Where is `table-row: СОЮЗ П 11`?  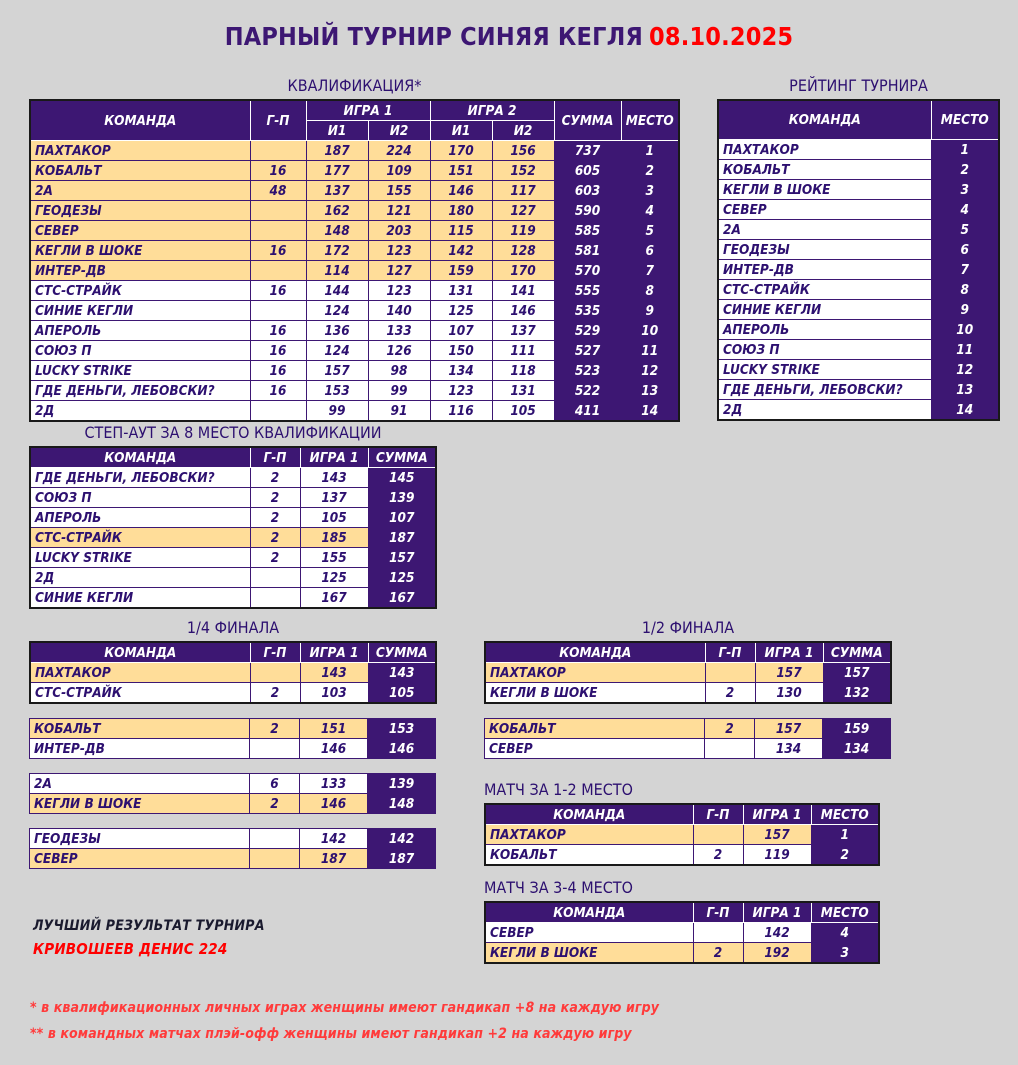
table-row: СОЮЗ П 11 is located at coordinates (858, 349).